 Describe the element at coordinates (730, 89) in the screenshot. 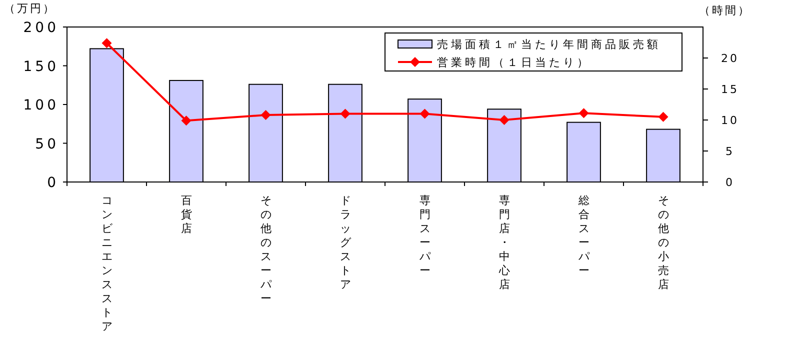

I see `y2-tick-label: 15` at that location.